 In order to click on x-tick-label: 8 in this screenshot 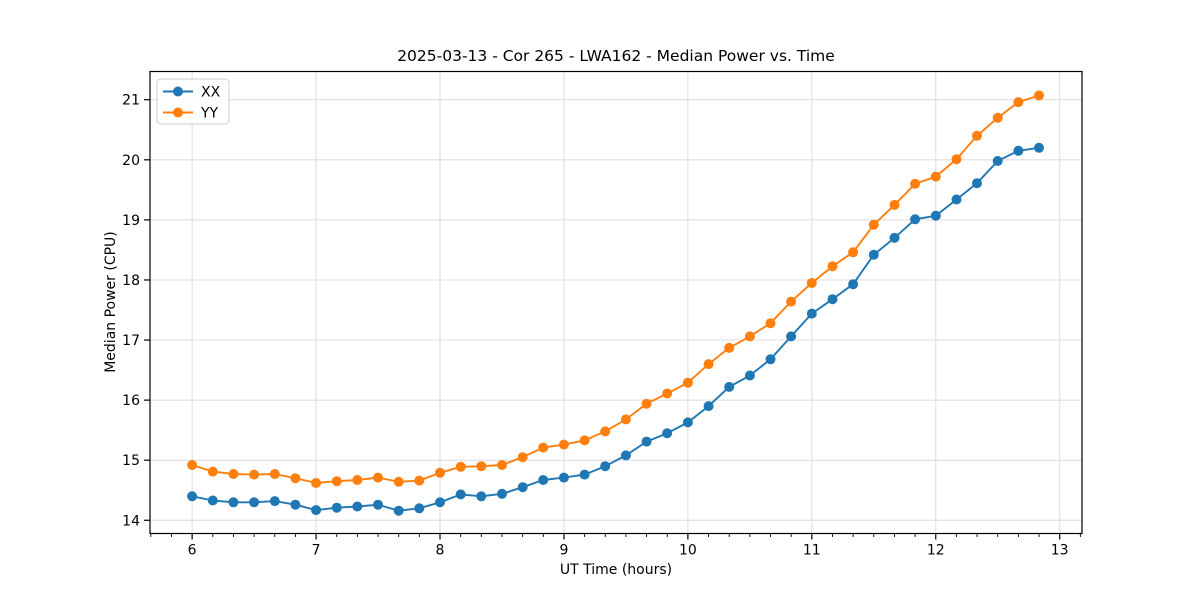, I will do `click(440, 551)`.